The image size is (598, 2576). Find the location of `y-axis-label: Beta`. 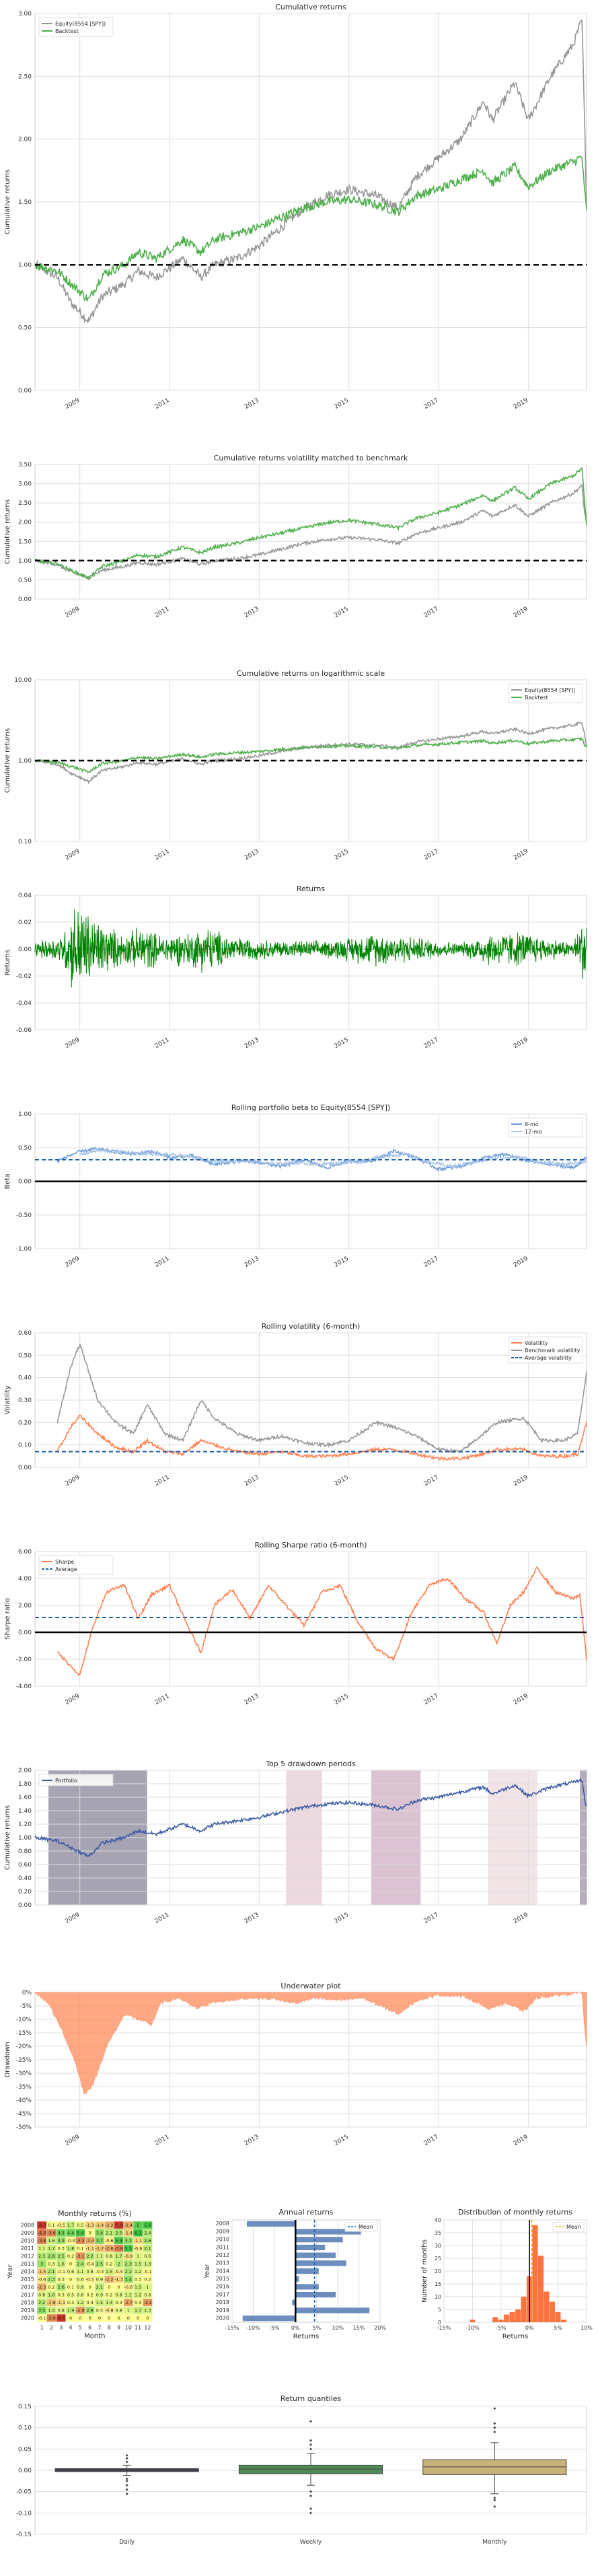

y-axis-label: Beta is located at coordinates (8, 1181).